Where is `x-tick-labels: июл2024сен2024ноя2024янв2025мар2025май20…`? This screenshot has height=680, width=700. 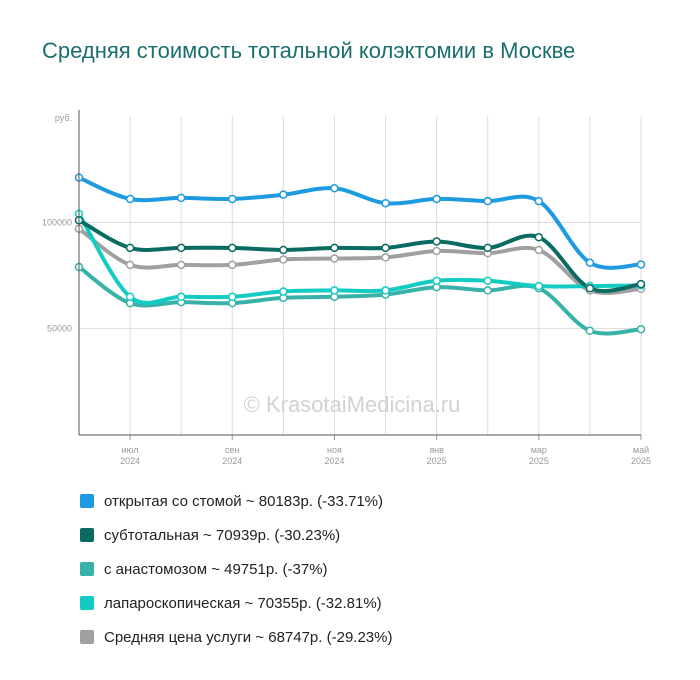
x-tick-labels: июл2024сен2024ноя2024янв2025мар2025май20… is located at coordinates (385, 450).